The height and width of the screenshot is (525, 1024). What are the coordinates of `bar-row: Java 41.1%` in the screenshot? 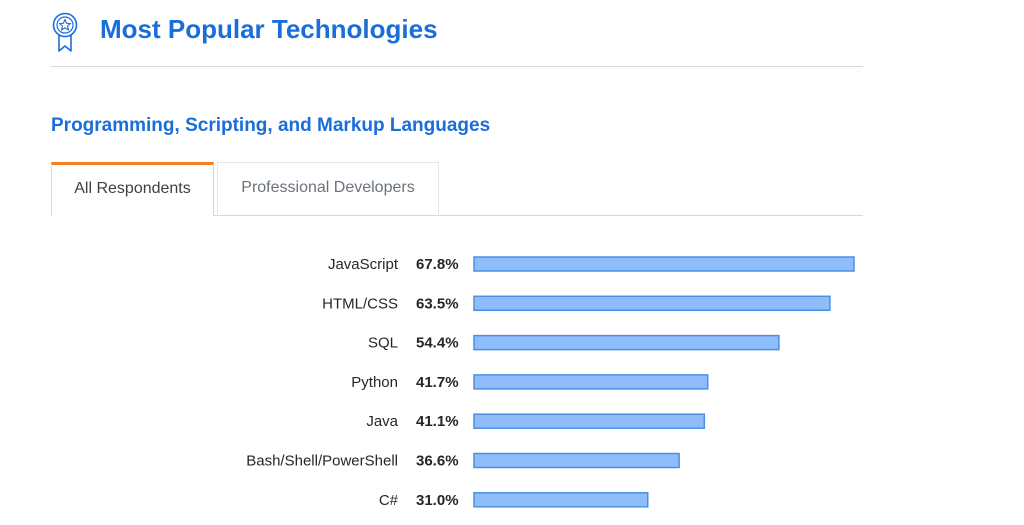 It's located at (536, 421).